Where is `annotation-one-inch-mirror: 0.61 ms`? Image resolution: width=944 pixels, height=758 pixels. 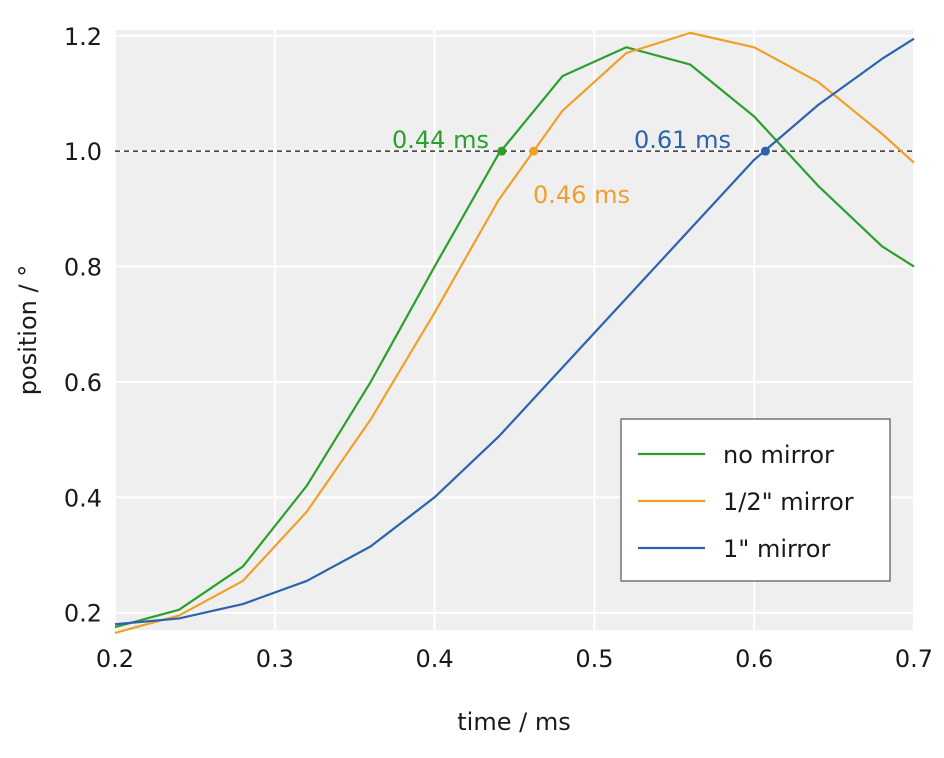
annotation-one-inch-mirror: 0.61 ms is located at coordinates (682, 140).